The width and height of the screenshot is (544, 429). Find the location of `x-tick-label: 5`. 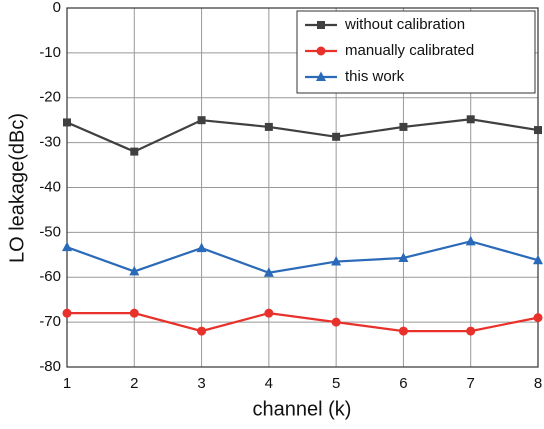

x-tick-label: 5 is located at coordinates (336, 383).